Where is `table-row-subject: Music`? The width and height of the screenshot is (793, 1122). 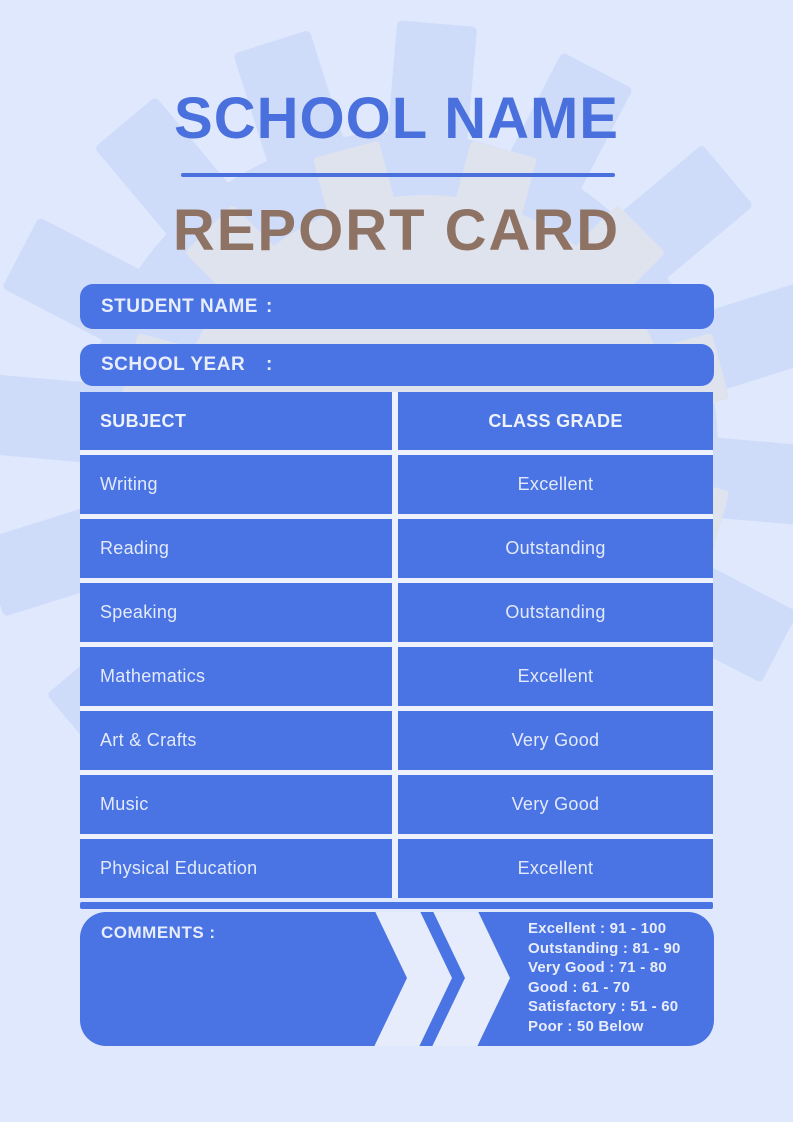 table-row-subject: Music is located at coordinates (236, 804).